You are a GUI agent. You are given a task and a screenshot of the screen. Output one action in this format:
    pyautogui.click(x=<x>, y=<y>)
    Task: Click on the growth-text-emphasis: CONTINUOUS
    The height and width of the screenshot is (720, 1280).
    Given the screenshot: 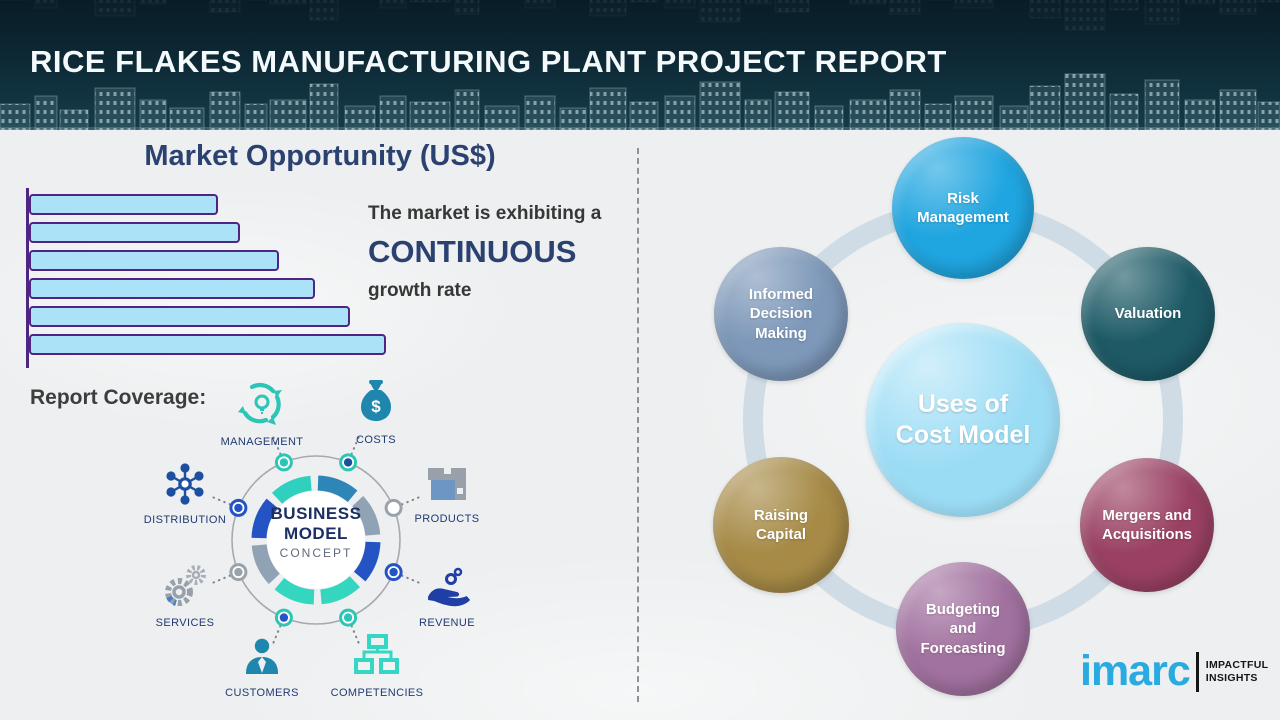 What is the action you would take?
    pyautogui.click(x=472, y=251)
    